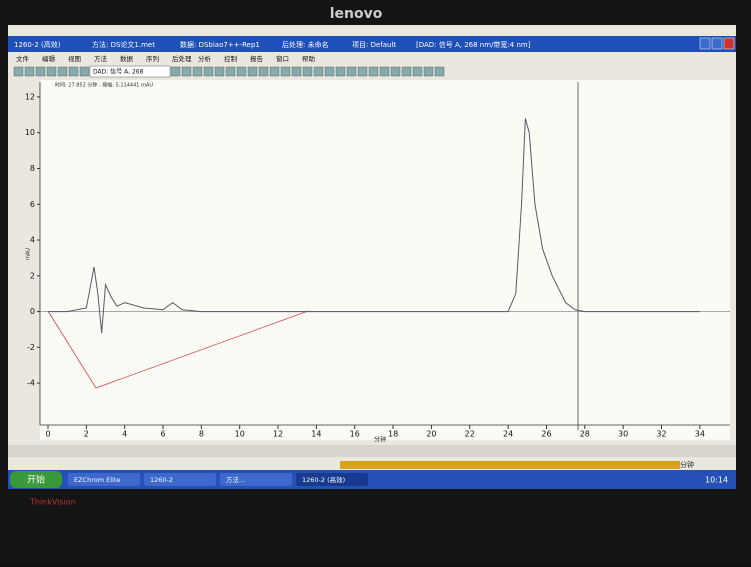  I want to click on x-axis-label: 分钟, so click(380, 440).